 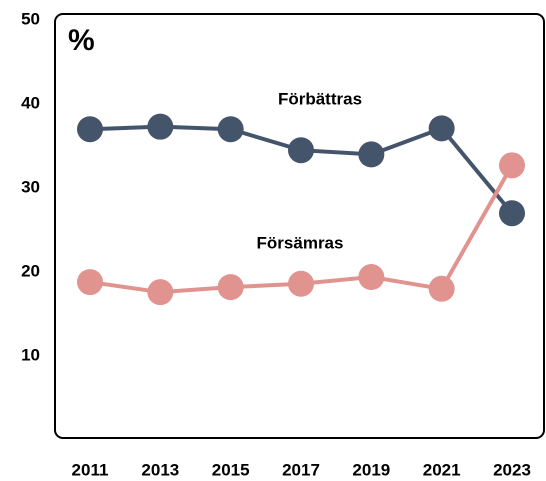 What do you see at coordinates (371, 469) in the screenshot?
I see `x-tick-label: 2019` at bounding box center [371, 469].